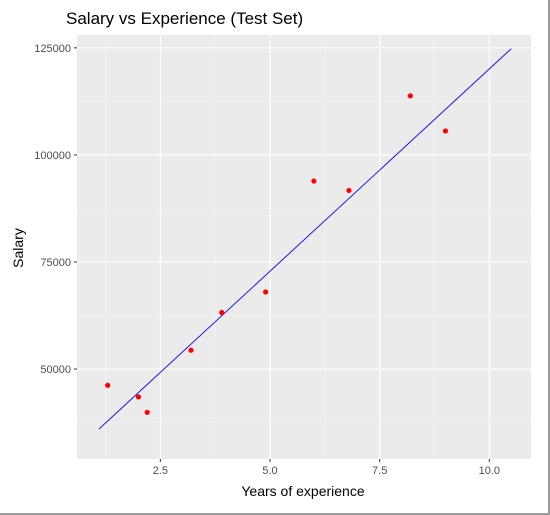 This screenshot has height=515, width=550. Describe the element at coordinates (160, 471) in the screenshot. I see `x-tick-label: 2.5` at that location.